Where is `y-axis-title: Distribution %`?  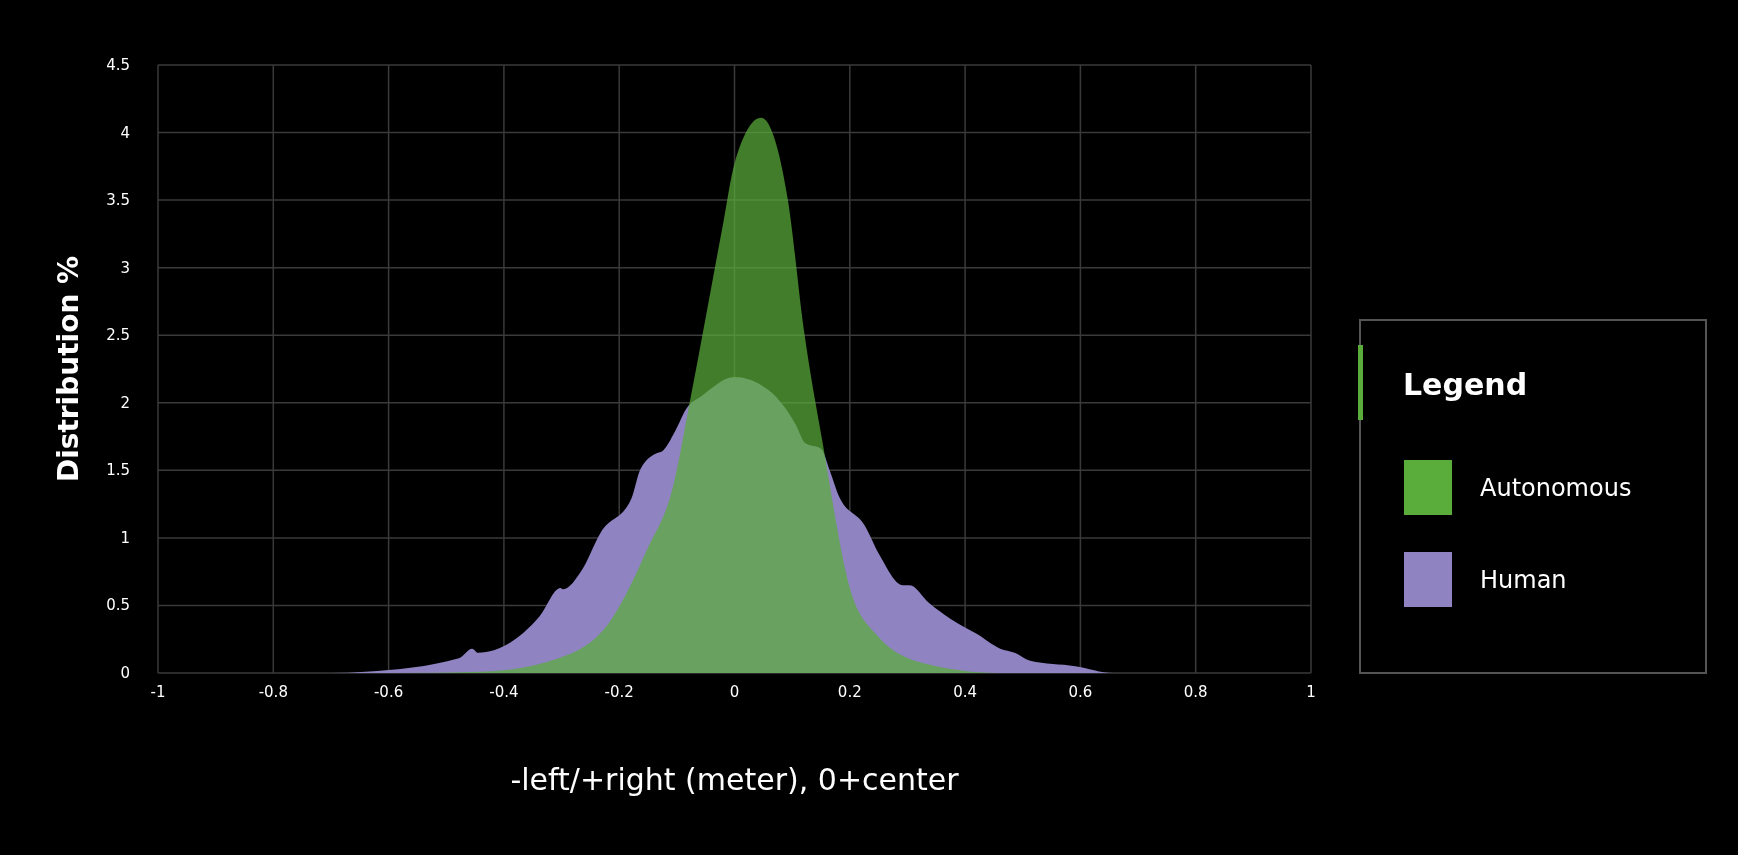 y-axis-title: Distribution % is located at coordinates (68, 369).